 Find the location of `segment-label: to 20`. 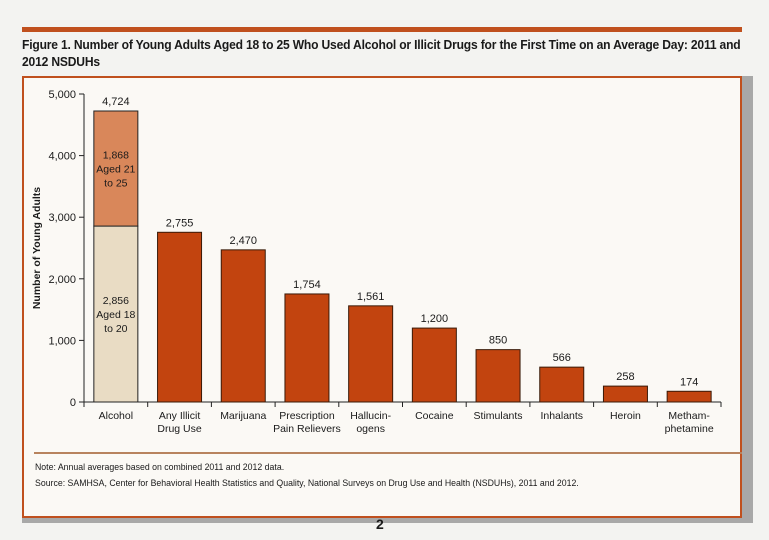

segment-label: to 20 is located at coordinates (116, 329).